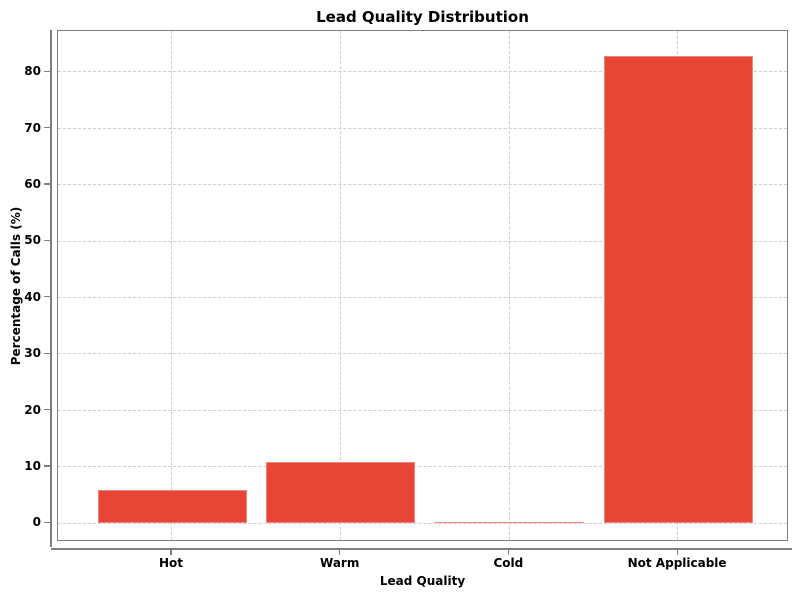 This screenshot has height=600, width=800. I want to click on y-tick-label: 60, so click(32, 183).